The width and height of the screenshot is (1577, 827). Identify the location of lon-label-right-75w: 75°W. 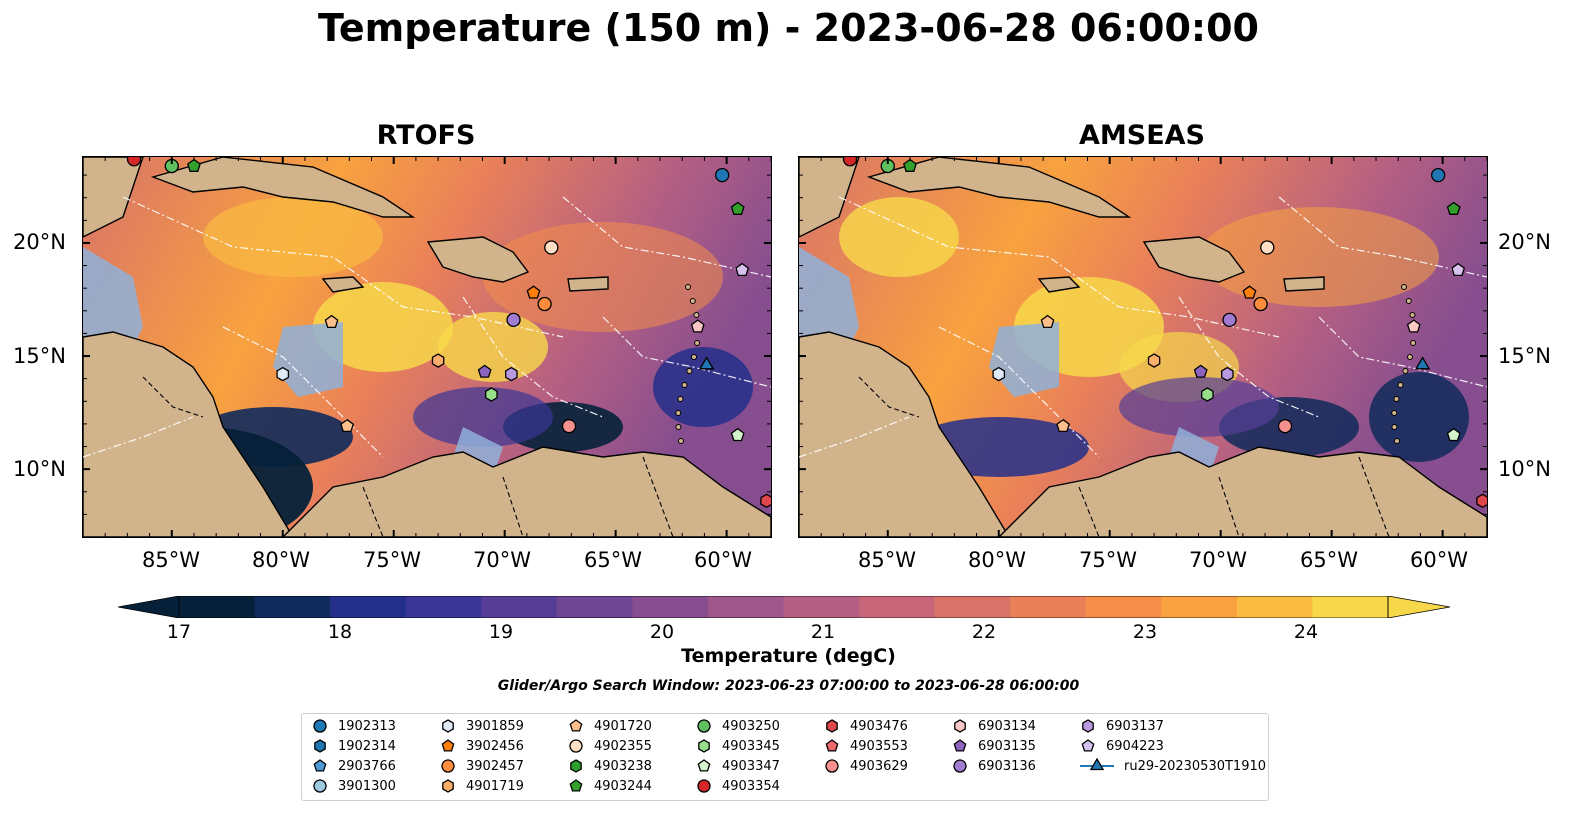
(1108, 560).